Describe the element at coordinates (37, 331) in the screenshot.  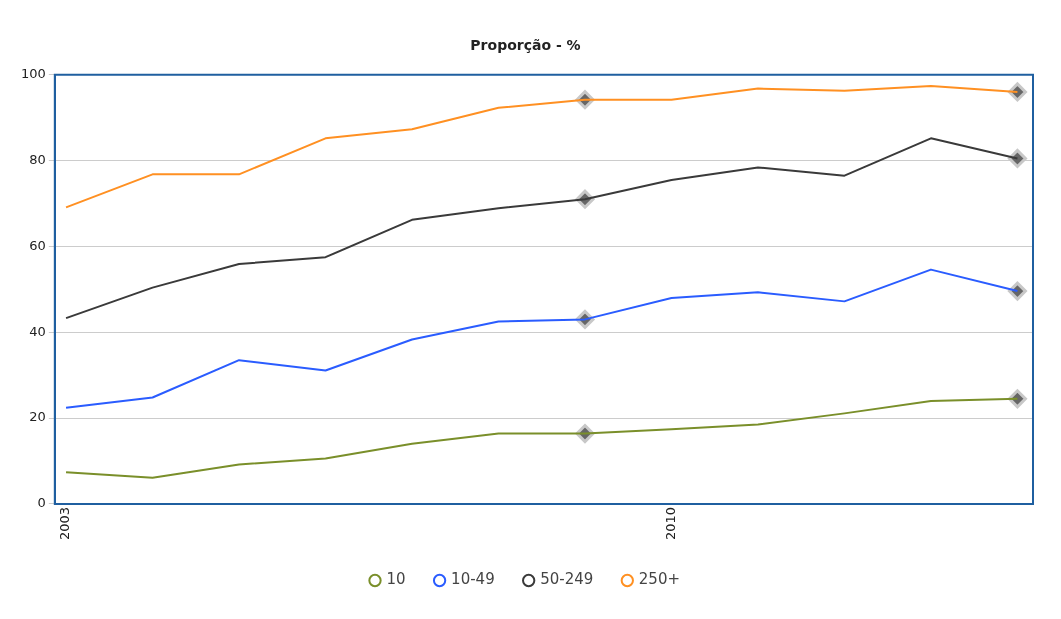
I see `y-tick-label: 40` at that location.